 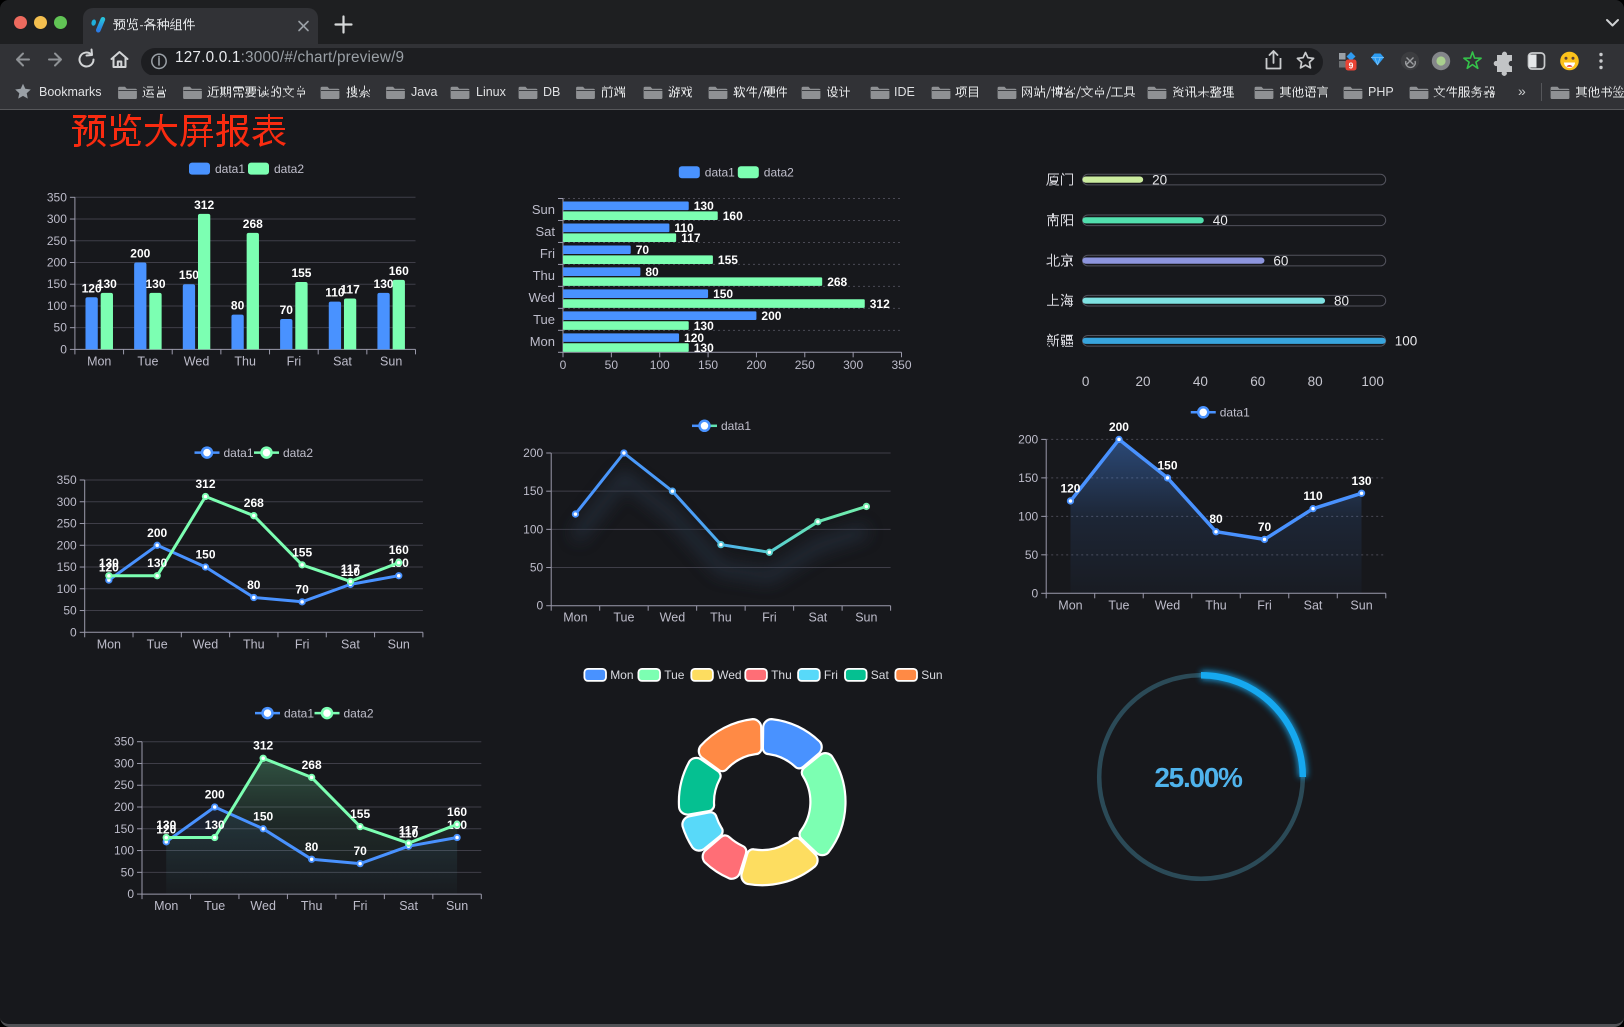 What do you see at coordinates (399, 550) in the screenshot?
I see `svg-text: 160` at bounding box center [399, 550].